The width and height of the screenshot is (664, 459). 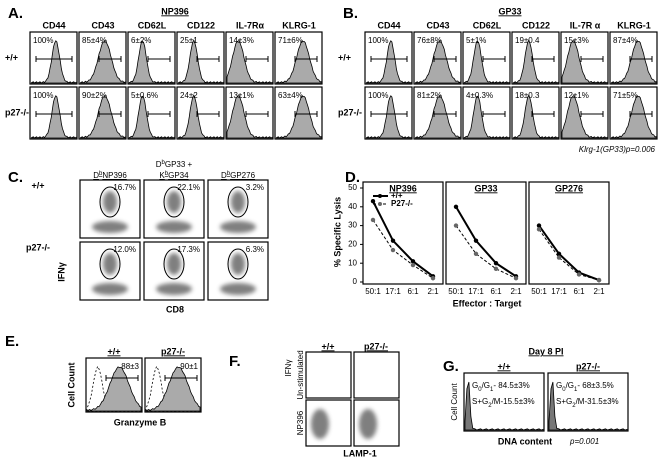 I want to click on panel-title: GP33, so click(x=509, y=11).